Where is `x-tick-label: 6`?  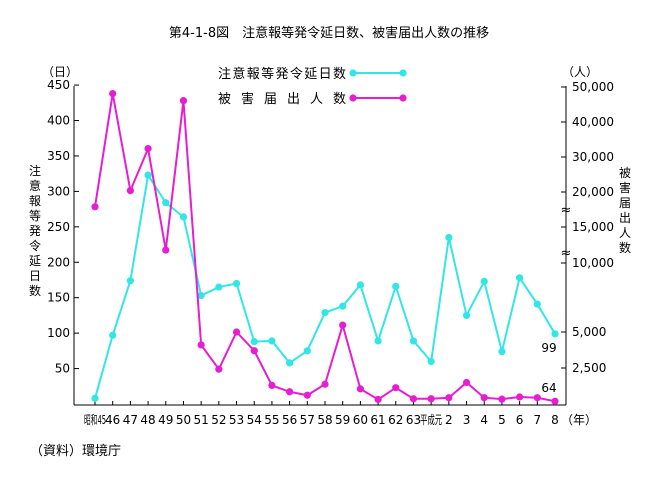
x-tick-label: 6 is located at coordinates (520, 420).